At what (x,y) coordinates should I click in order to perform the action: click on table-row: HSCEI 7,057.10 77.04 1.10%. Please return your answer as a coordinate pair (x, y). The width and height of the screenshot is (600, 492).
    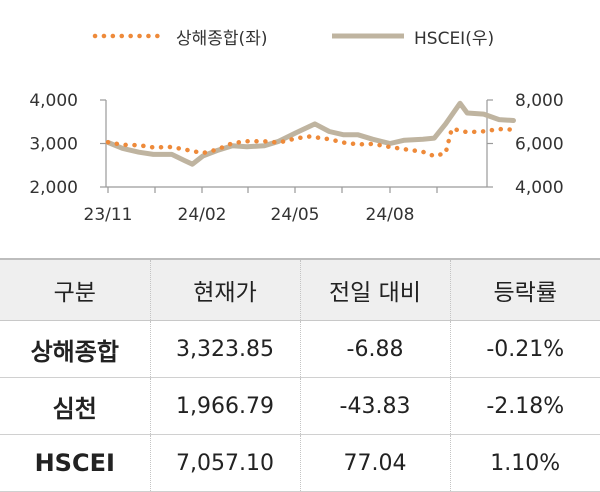
    Looking at the image, I should click on (300, 463).